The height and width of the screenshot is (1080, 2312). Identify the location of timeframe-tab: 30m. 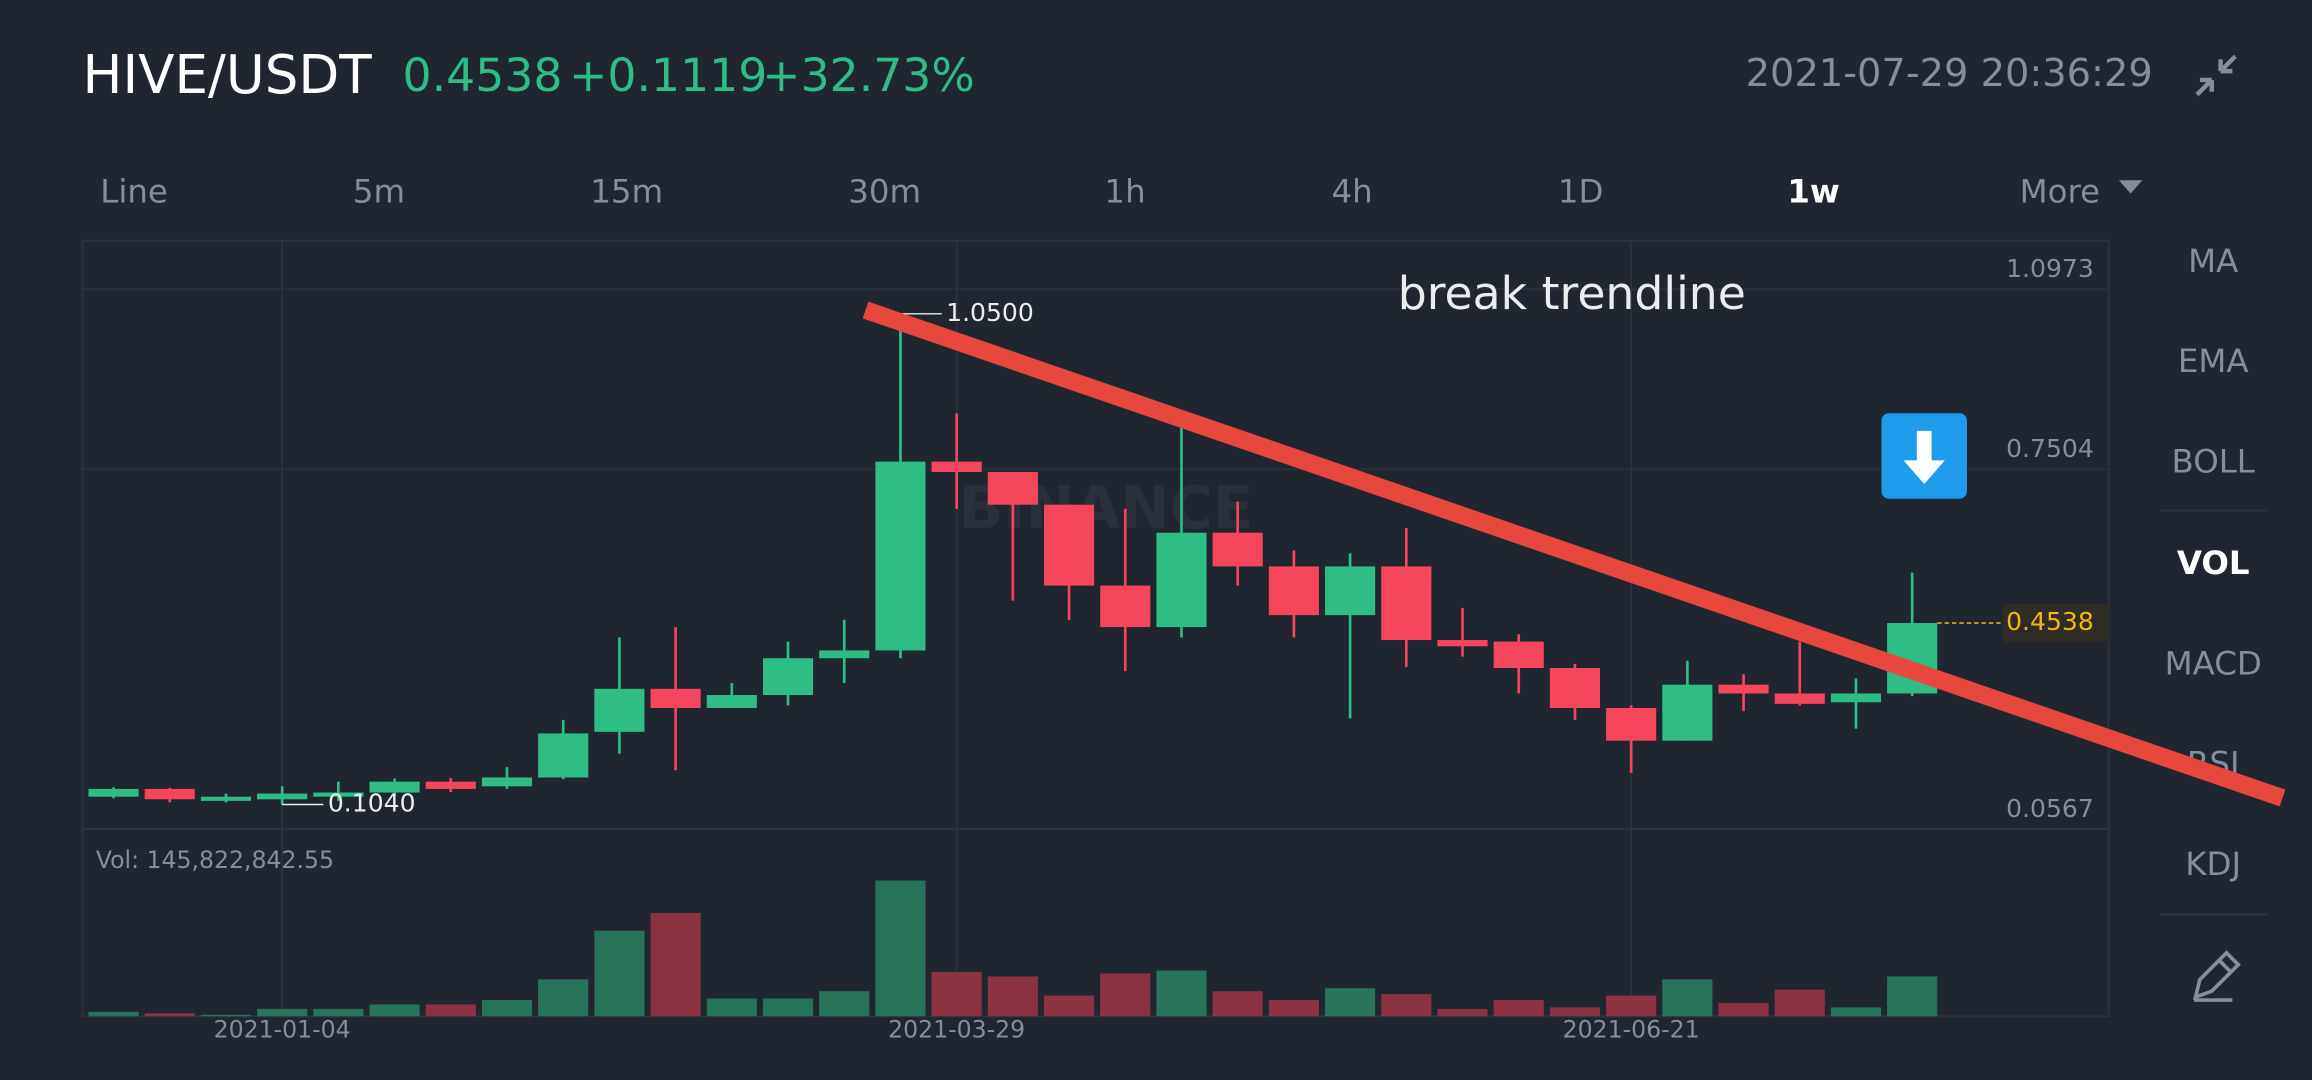
(884, 191).